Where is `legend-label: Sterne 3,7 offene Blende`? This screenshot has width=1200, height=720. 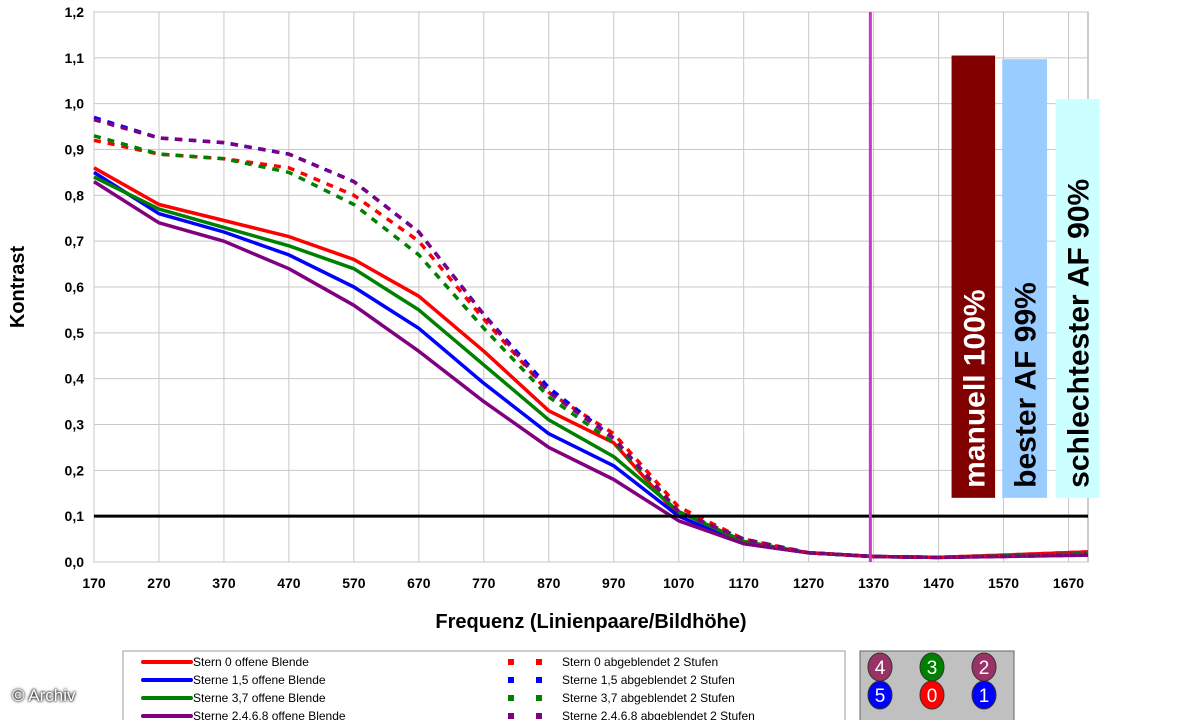
legend-label: Sterne 3,7 offene Blende is located at coordinates (259, 698).